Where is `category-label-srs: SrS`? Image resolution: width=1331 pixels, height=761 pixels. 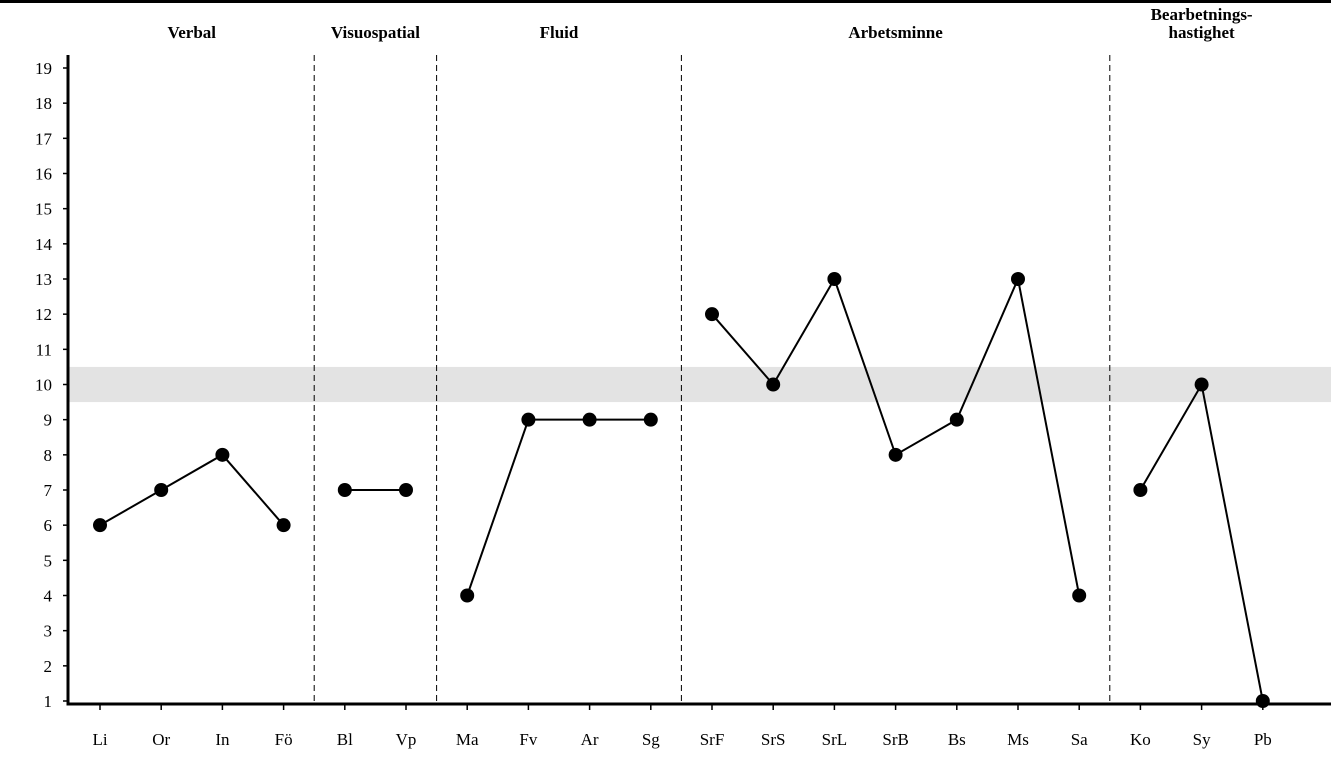
category-label-srs: SrS is located at coordinates (773, 739).